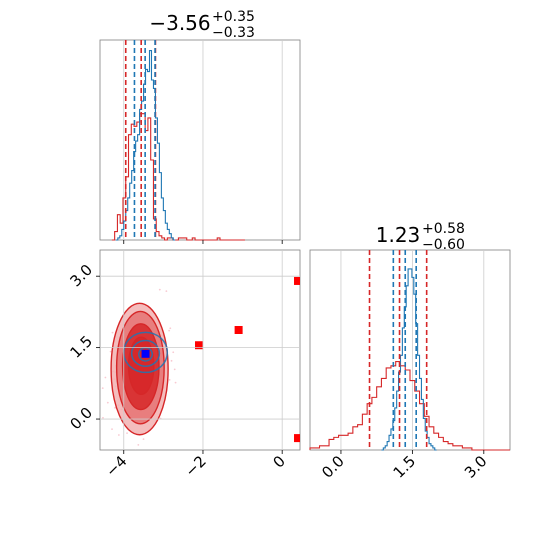 Image resolution: width=550 pixels, height=555 pixels. Describe the element at coordinates (200, 363) in the screenshot. I see `panel-2d-content` at that location.